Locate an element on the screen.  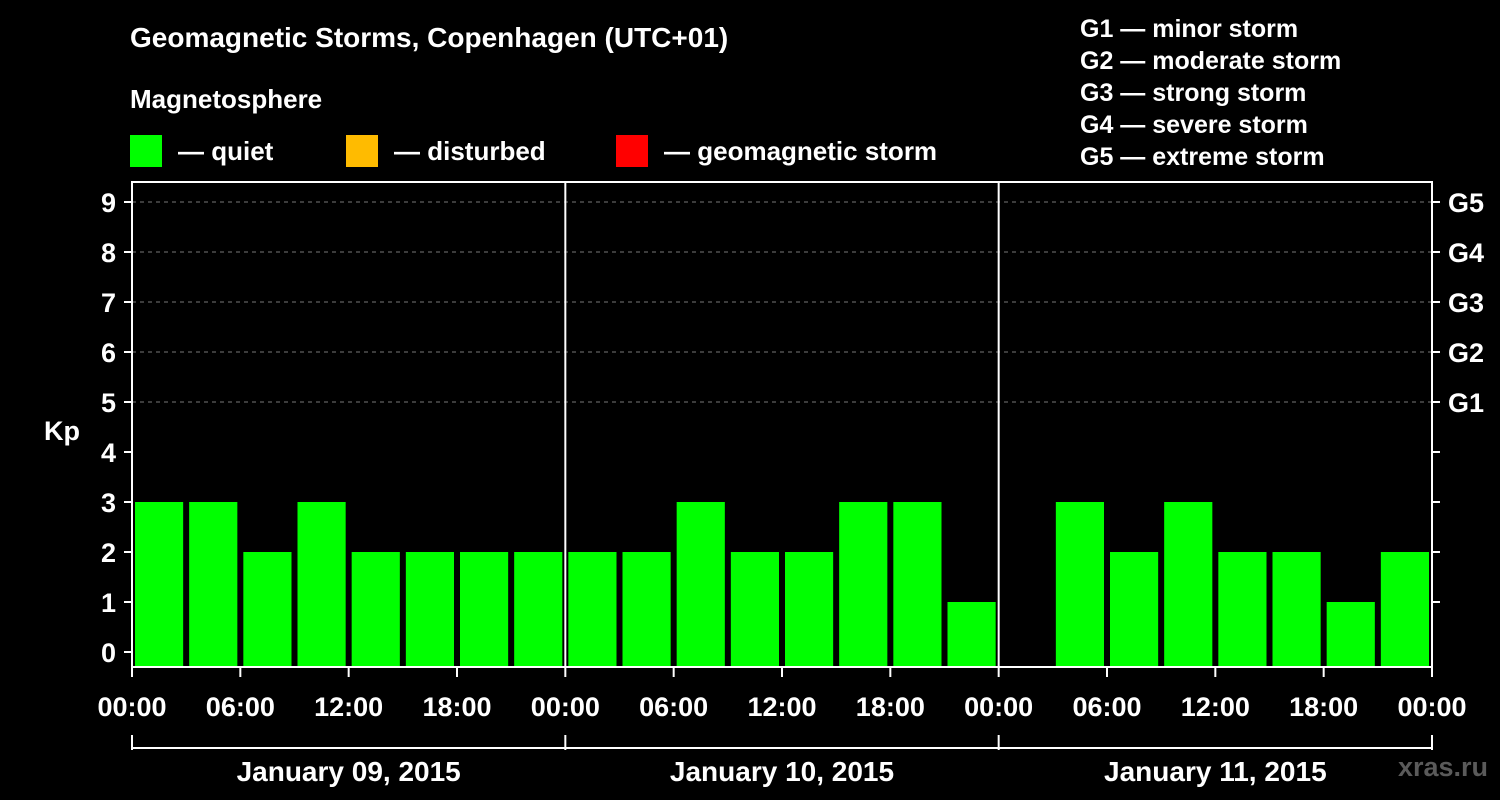
storm-scale-g2: G2 — moderate storm is located at coordinates (1211, 61).